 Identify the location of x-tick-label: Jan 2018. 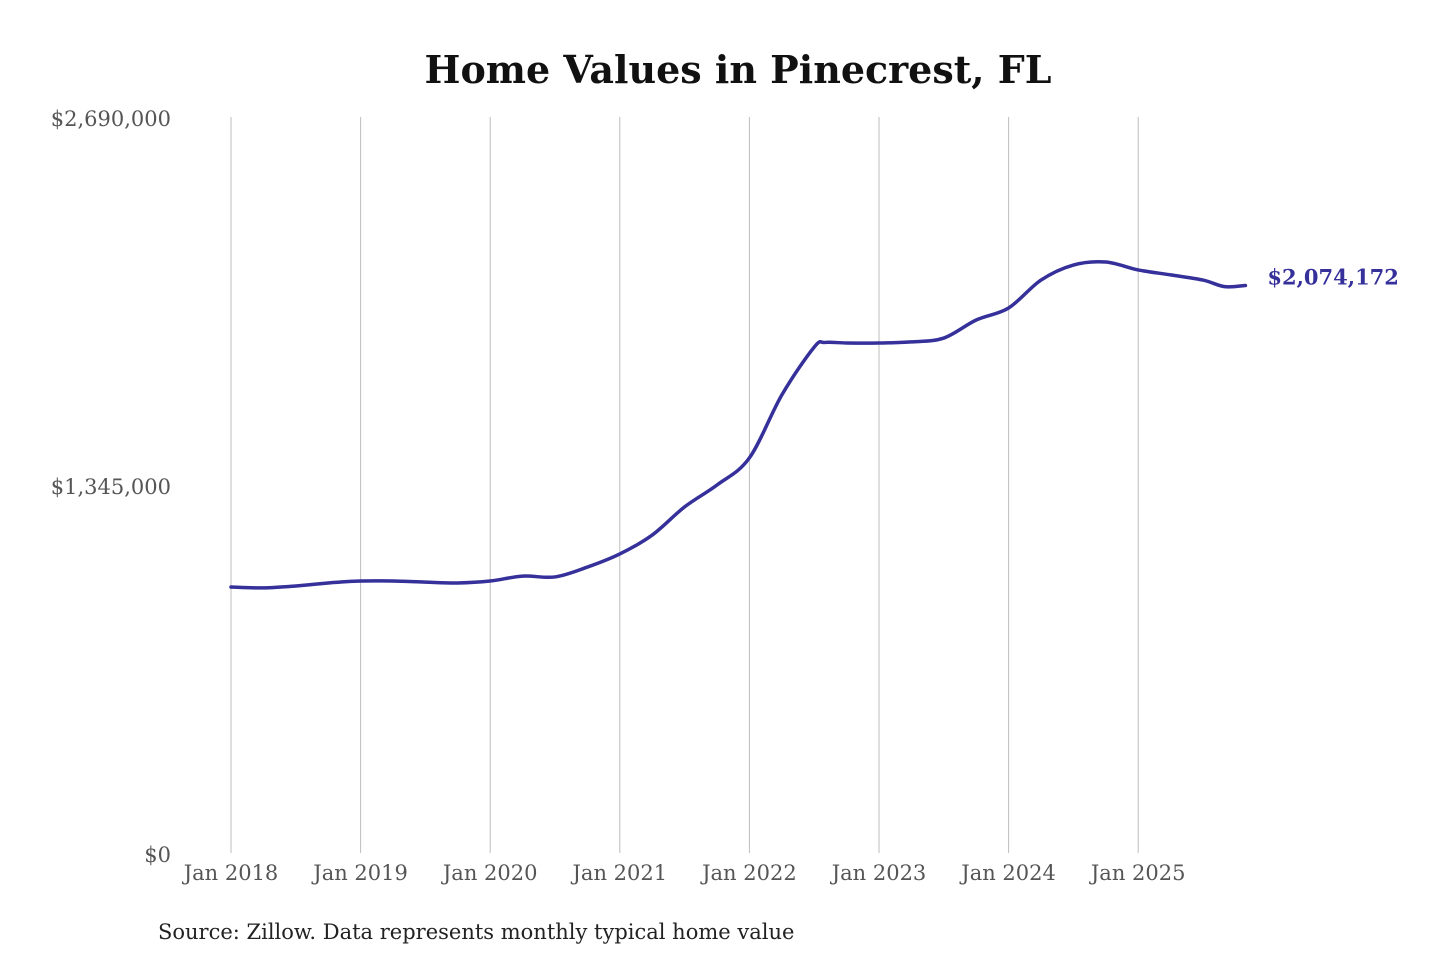
(230, 873).